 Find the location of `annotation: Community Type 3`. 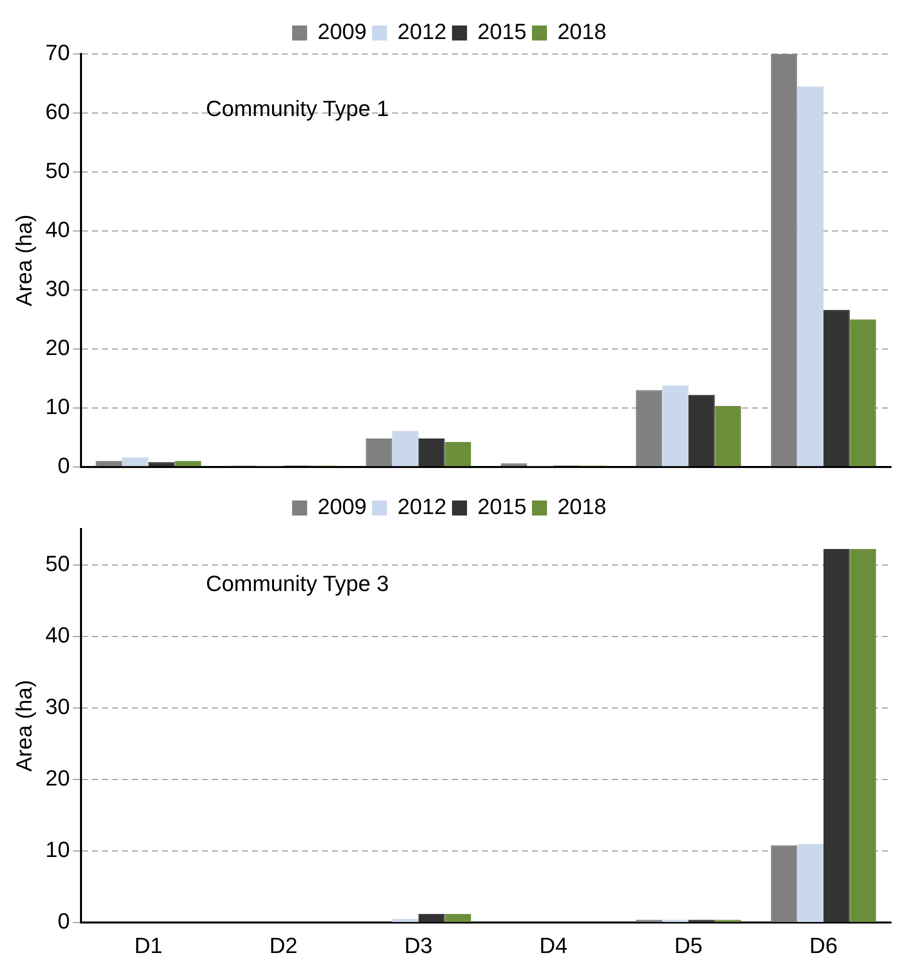

annotation: Community Type 3 is located at coordinates (297, 583).